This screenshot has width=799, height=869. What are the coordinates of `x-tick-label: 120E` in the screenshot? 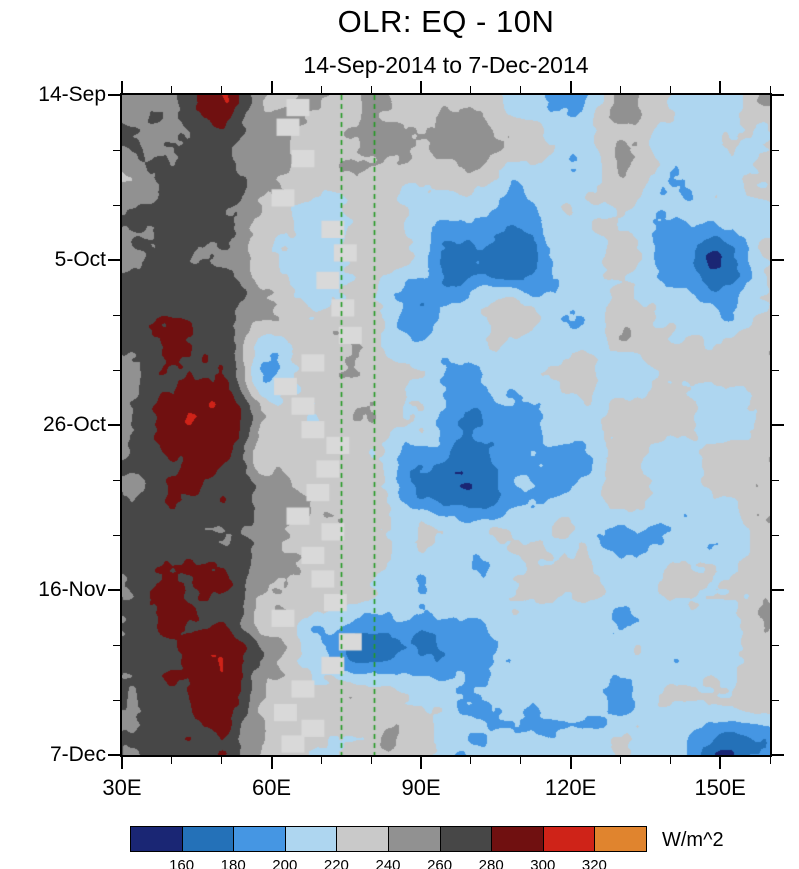 It's located at (570, 787).